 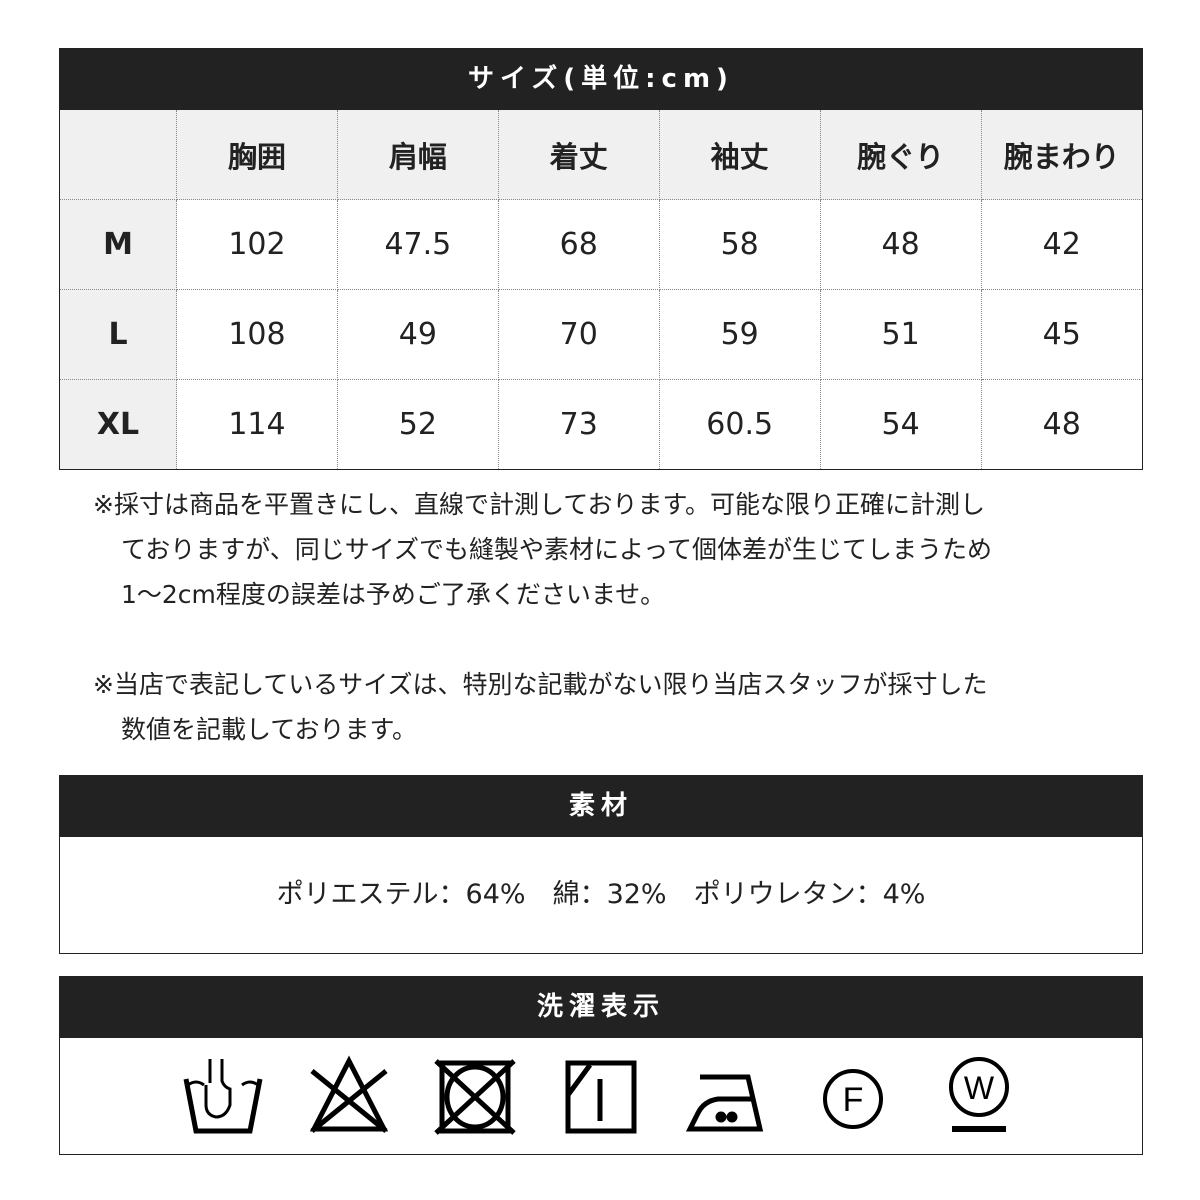 What do you see at coordinates (578, 424) in the screenshot?
I see `cell: 73` at bounding box center [578, 424].